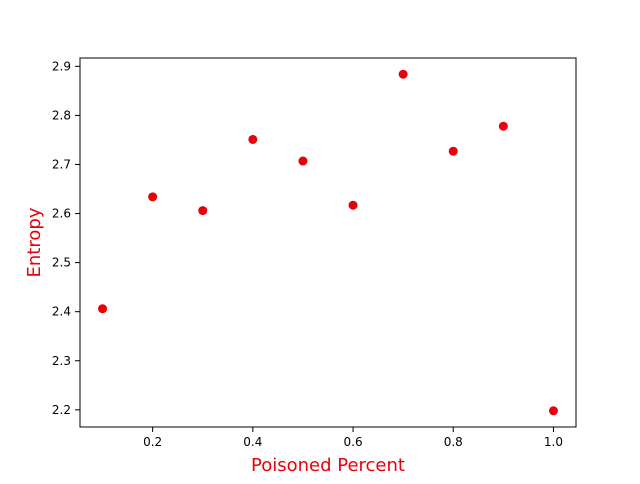  Describe the element at coordinates (61, 410) in the screenshot. I see `y-tick-label: 2.2` at that location.